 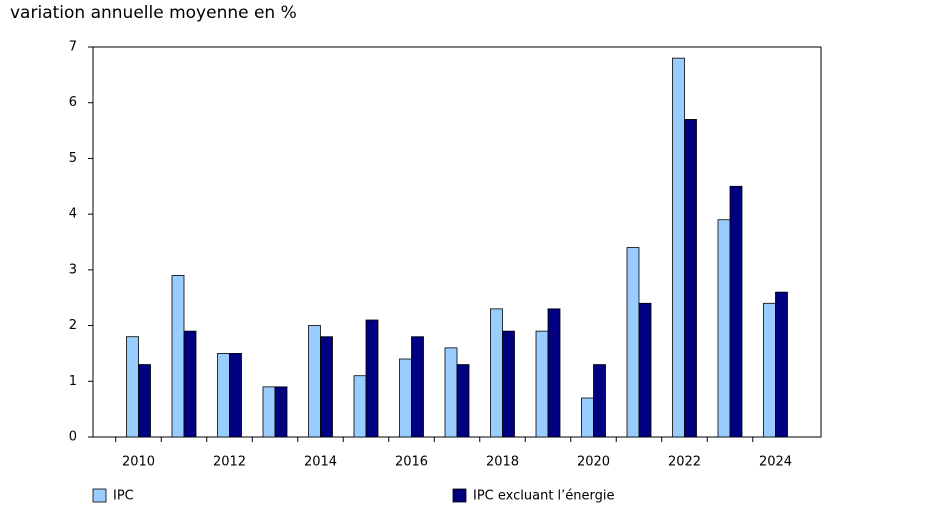 What do you see at coordinates (229, 462) in the screenshot?
I see `x-tick-label: 2012` at bounding box center [229, 462].